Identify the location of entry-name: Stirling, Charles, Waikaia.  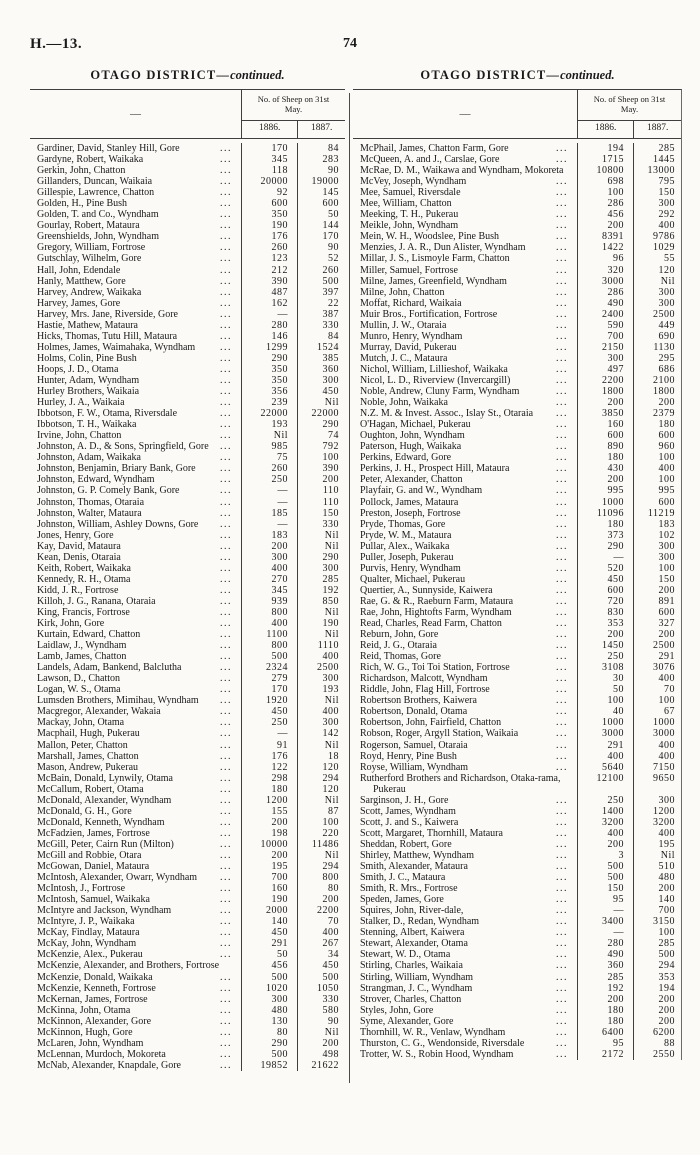
(411, 966).